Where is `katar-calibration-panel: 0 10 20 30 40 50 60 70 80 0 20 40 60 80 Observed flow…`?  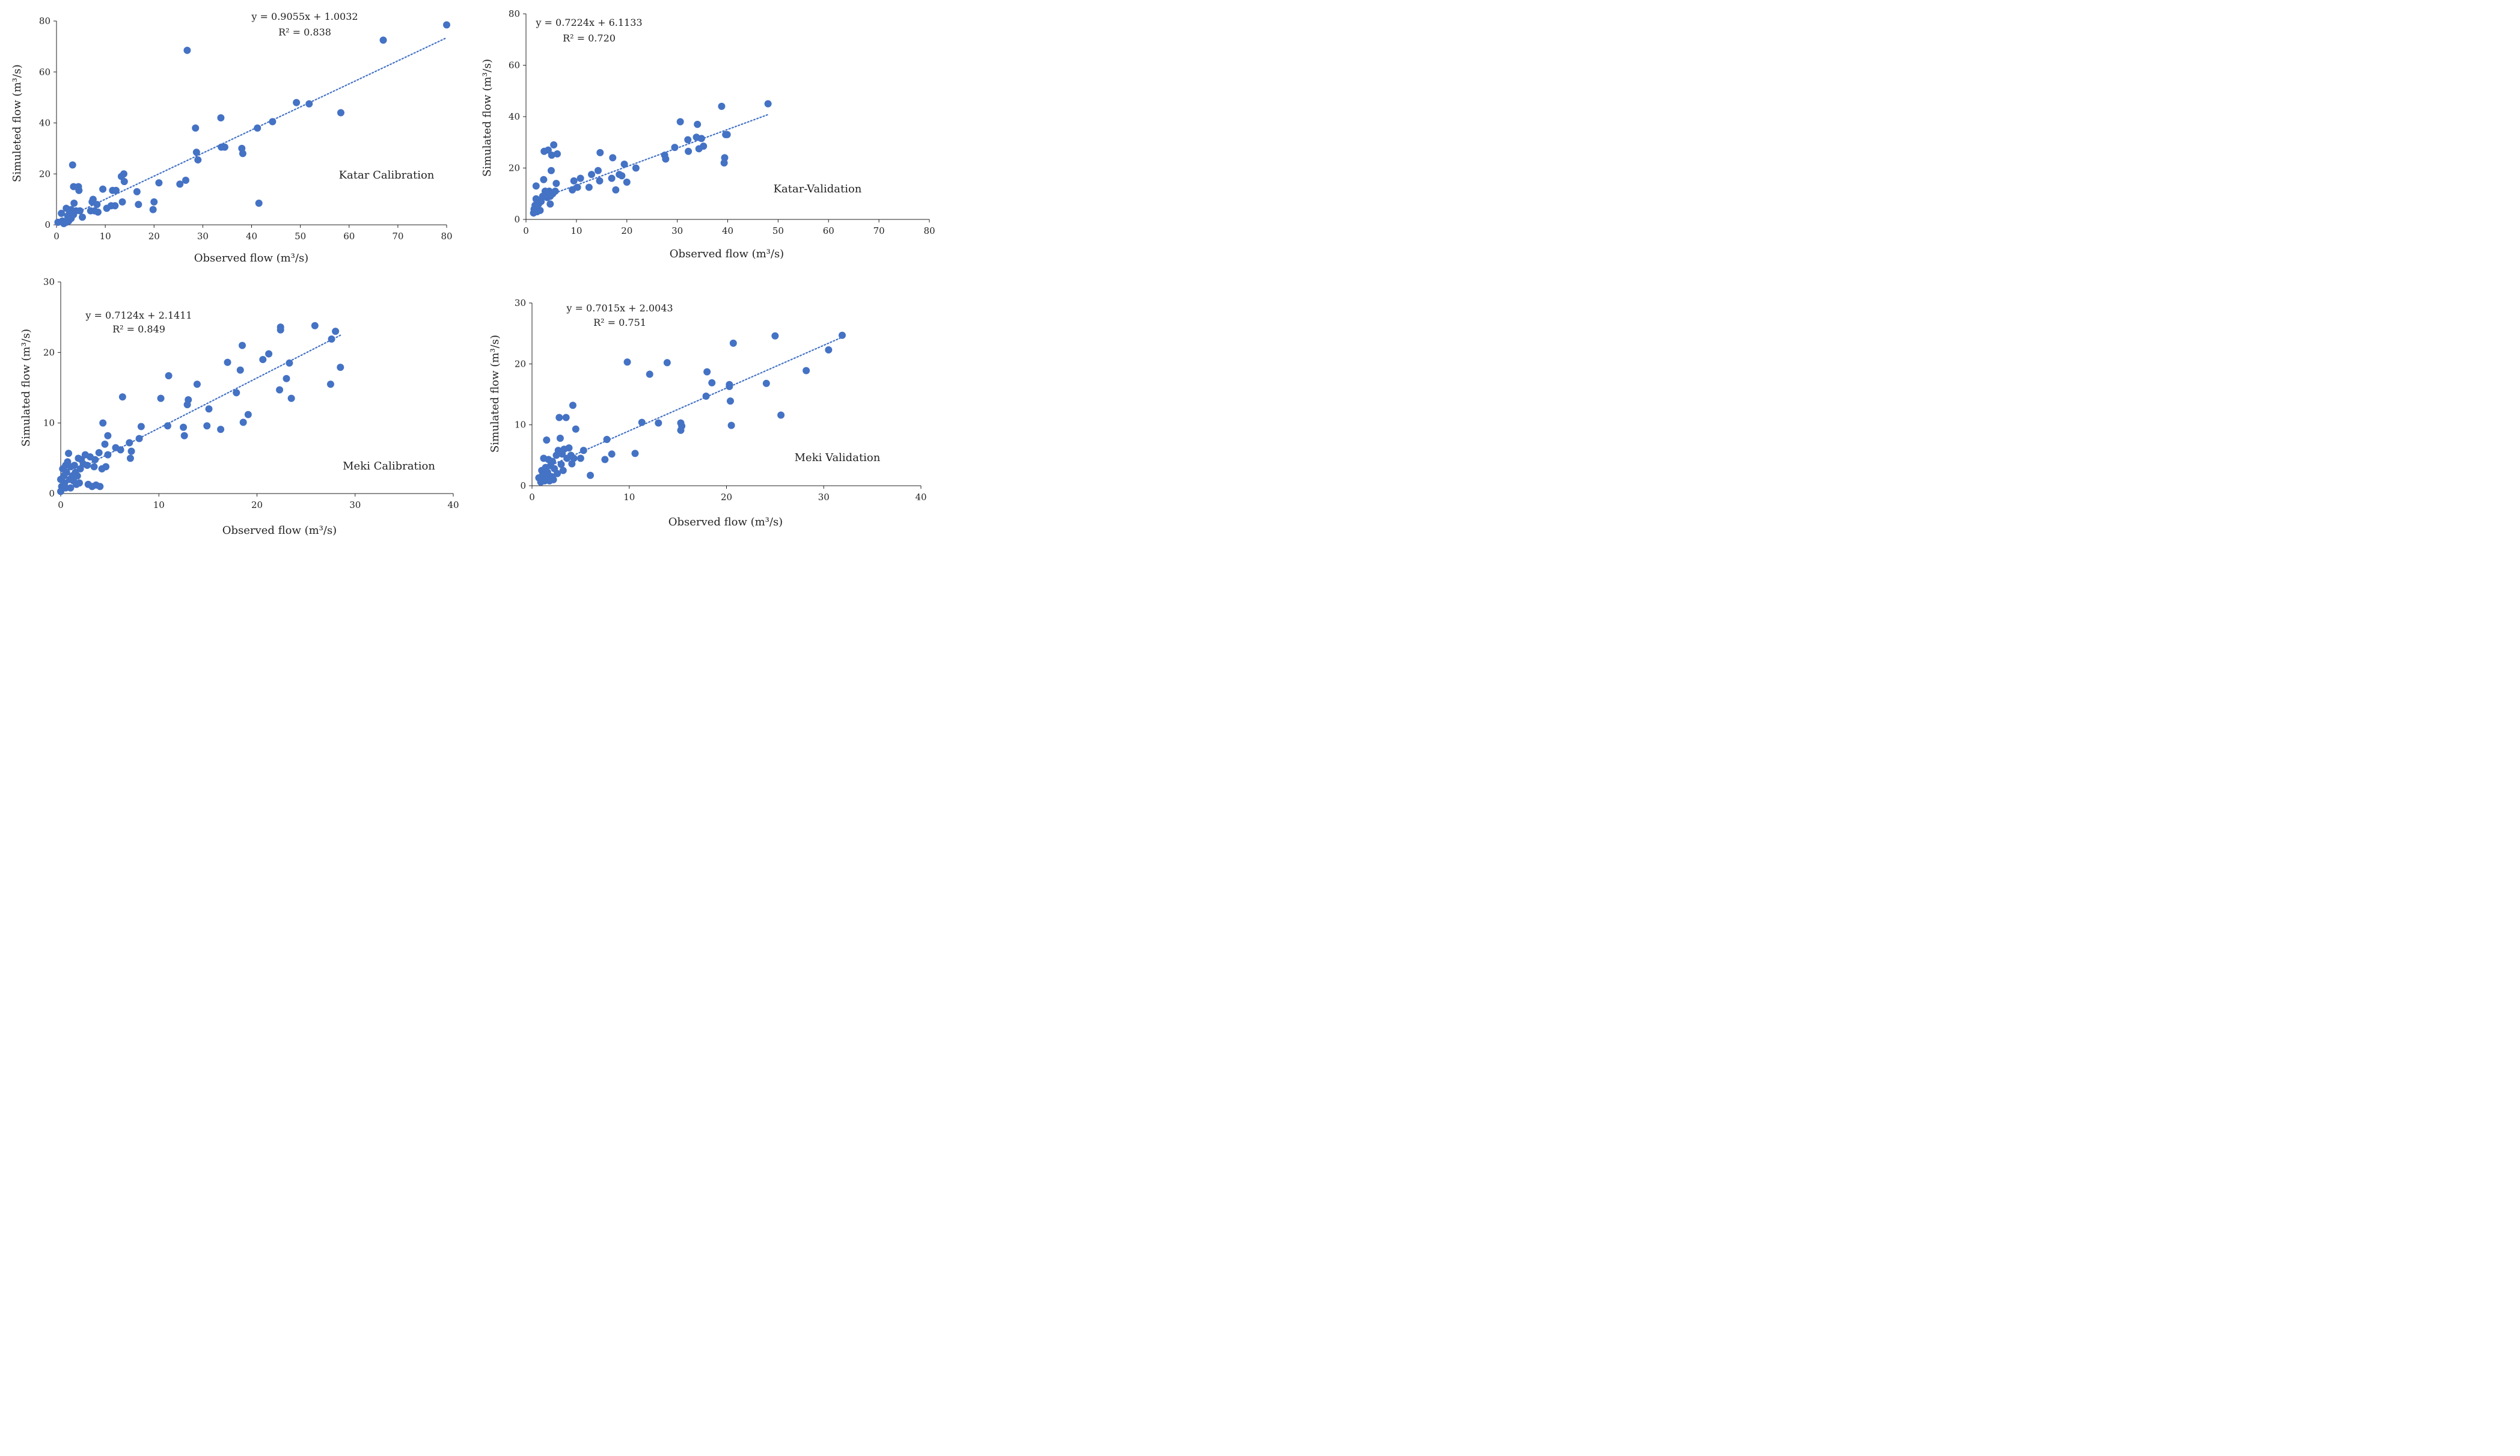
katar-calibration-panel: 0 10 20 30 40 50 60 70 80 0 20 40 60 80 Observed flow… is located at coordinates (232, 138).